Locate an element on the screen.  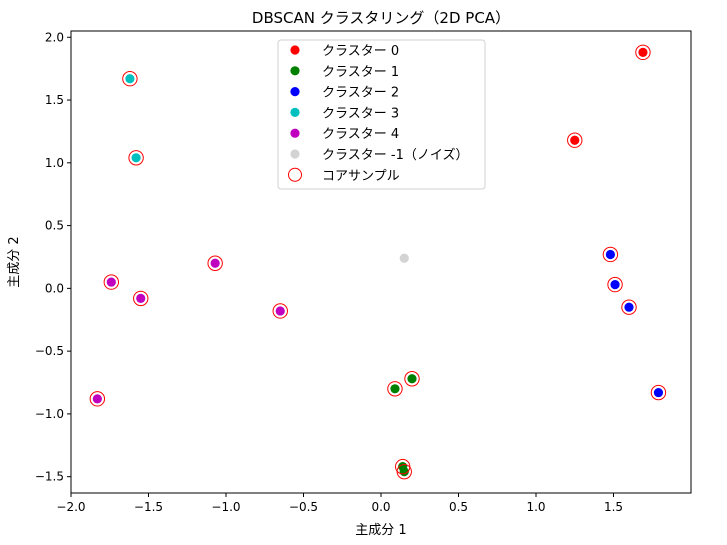
x-tick-label: −2.0 is located at coordinates (70, 507).